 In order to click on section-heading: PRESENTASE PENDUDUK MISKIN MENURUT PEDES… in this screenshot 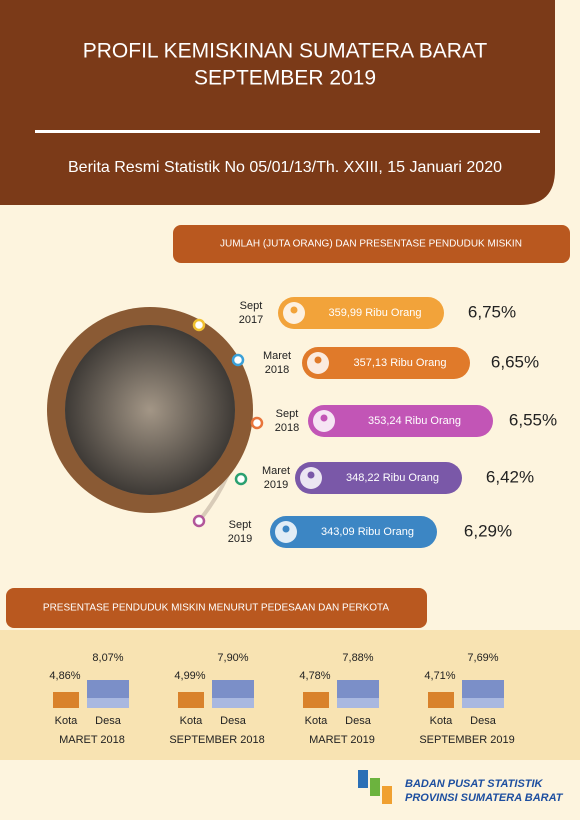, I will do `click(216, 608)`.